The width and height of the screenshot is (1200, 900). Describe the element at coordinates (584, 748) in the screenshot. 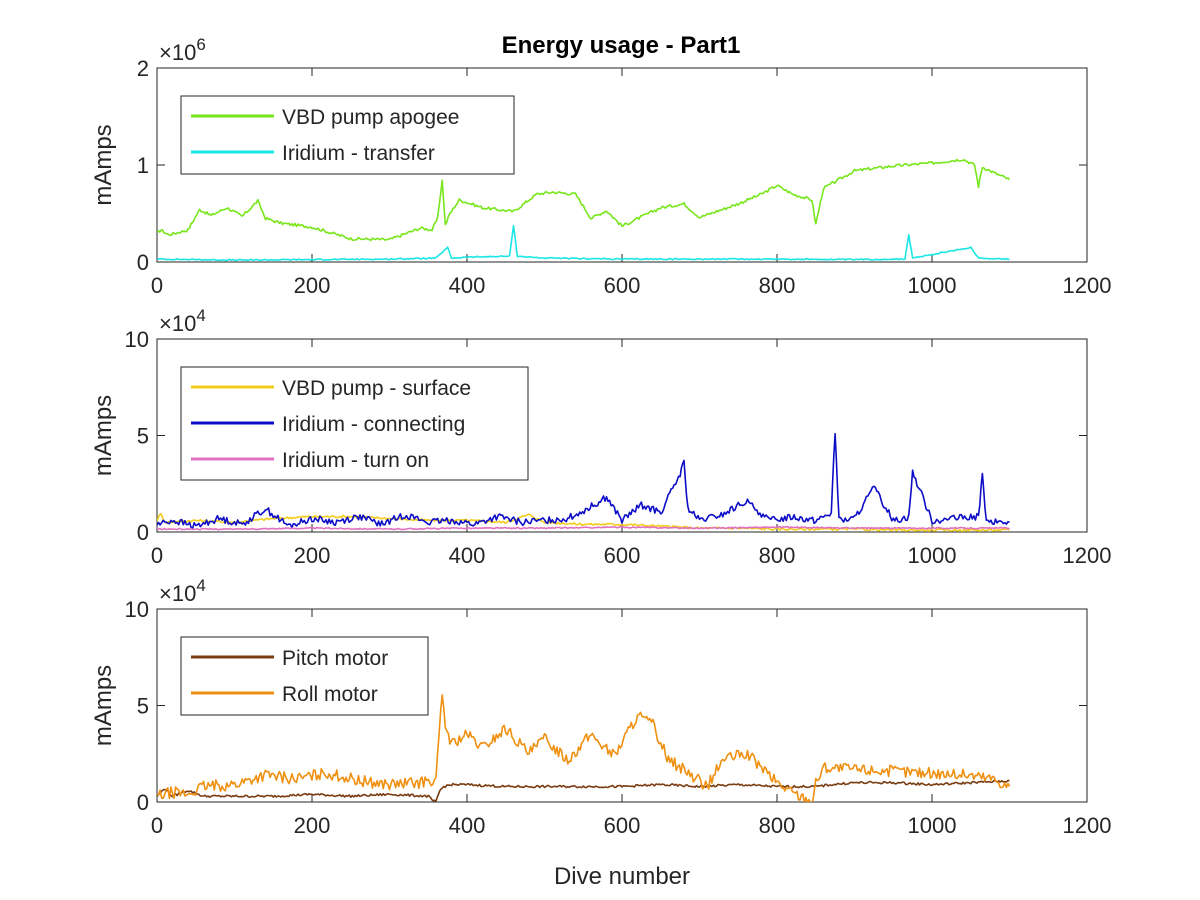

I see `series-line-roll-motor` at that location.